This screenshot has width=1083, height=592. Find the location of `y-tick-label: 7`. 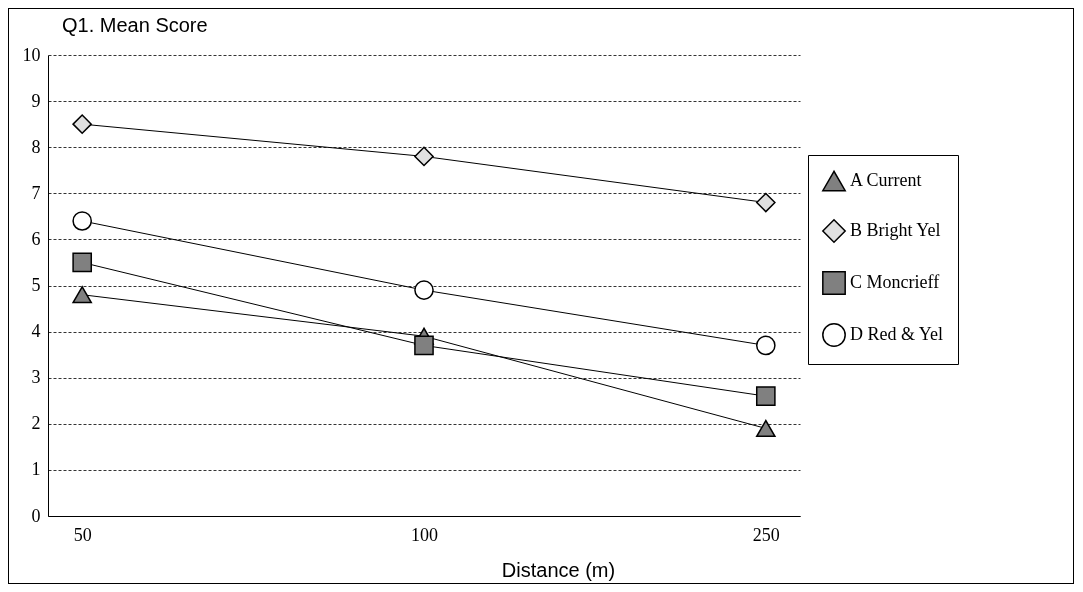

y-tick-label: 7 is located at coordinates (36, 192).